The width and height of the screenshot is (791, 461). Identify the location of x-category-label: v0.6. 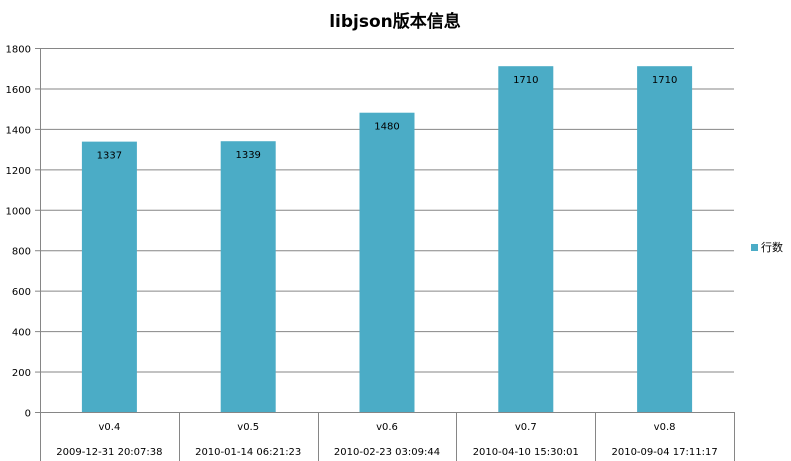
(387, 427).